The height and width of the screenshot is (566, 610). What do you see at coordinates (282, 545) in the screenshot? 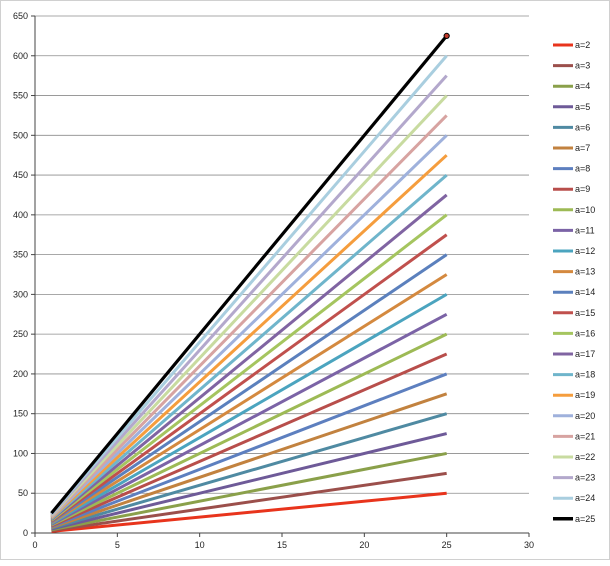
I see `x-tick-label: 15` at bounding box center [282, 545].